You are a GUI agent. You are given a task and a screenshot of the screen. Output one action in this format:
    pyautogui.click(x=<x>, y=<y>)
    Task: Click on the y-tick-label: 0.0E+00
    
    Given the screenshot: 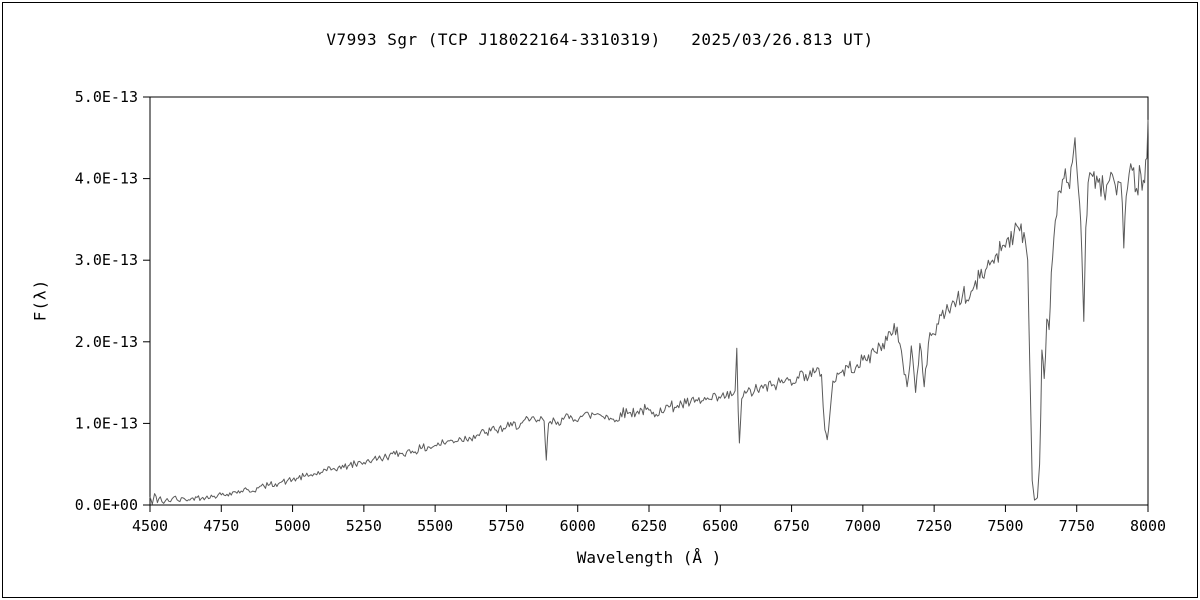 What is the action you would take?
    pyautogui.click(x=106, y=505)
    